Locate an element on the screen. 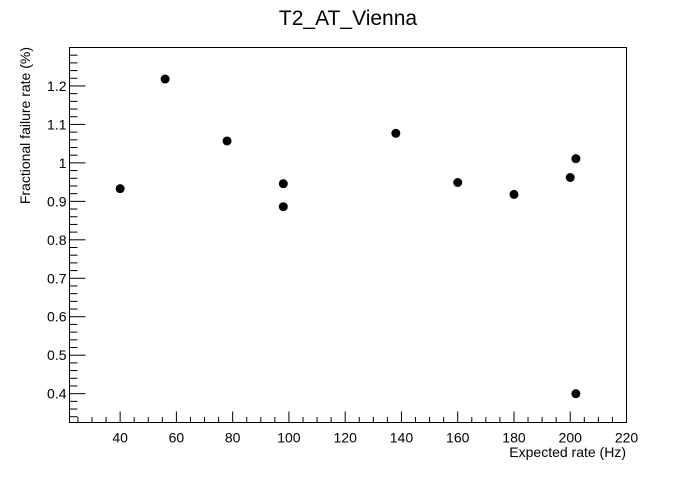  x-tick-label: 120 is located at coordinates (346, 438).